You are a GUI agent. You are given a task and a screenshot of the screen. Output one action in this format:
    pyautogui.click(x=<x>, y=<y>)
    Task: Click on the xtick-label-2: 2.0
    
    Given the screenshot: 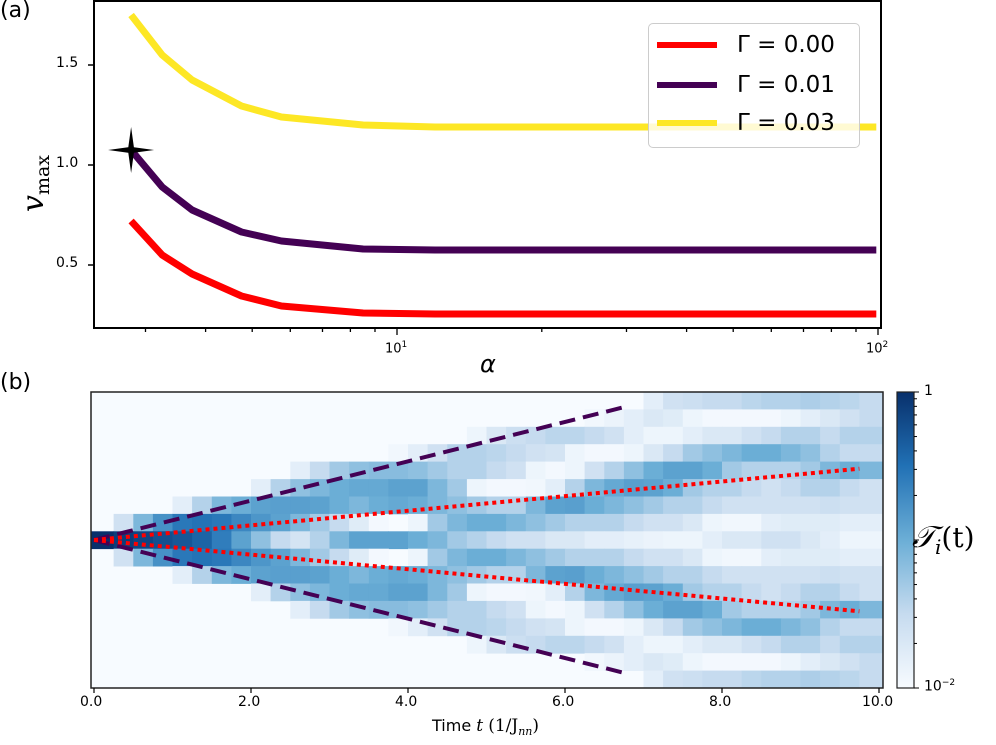 What is the action you would take?
    pyautogui.click(x=249, y=702)
    